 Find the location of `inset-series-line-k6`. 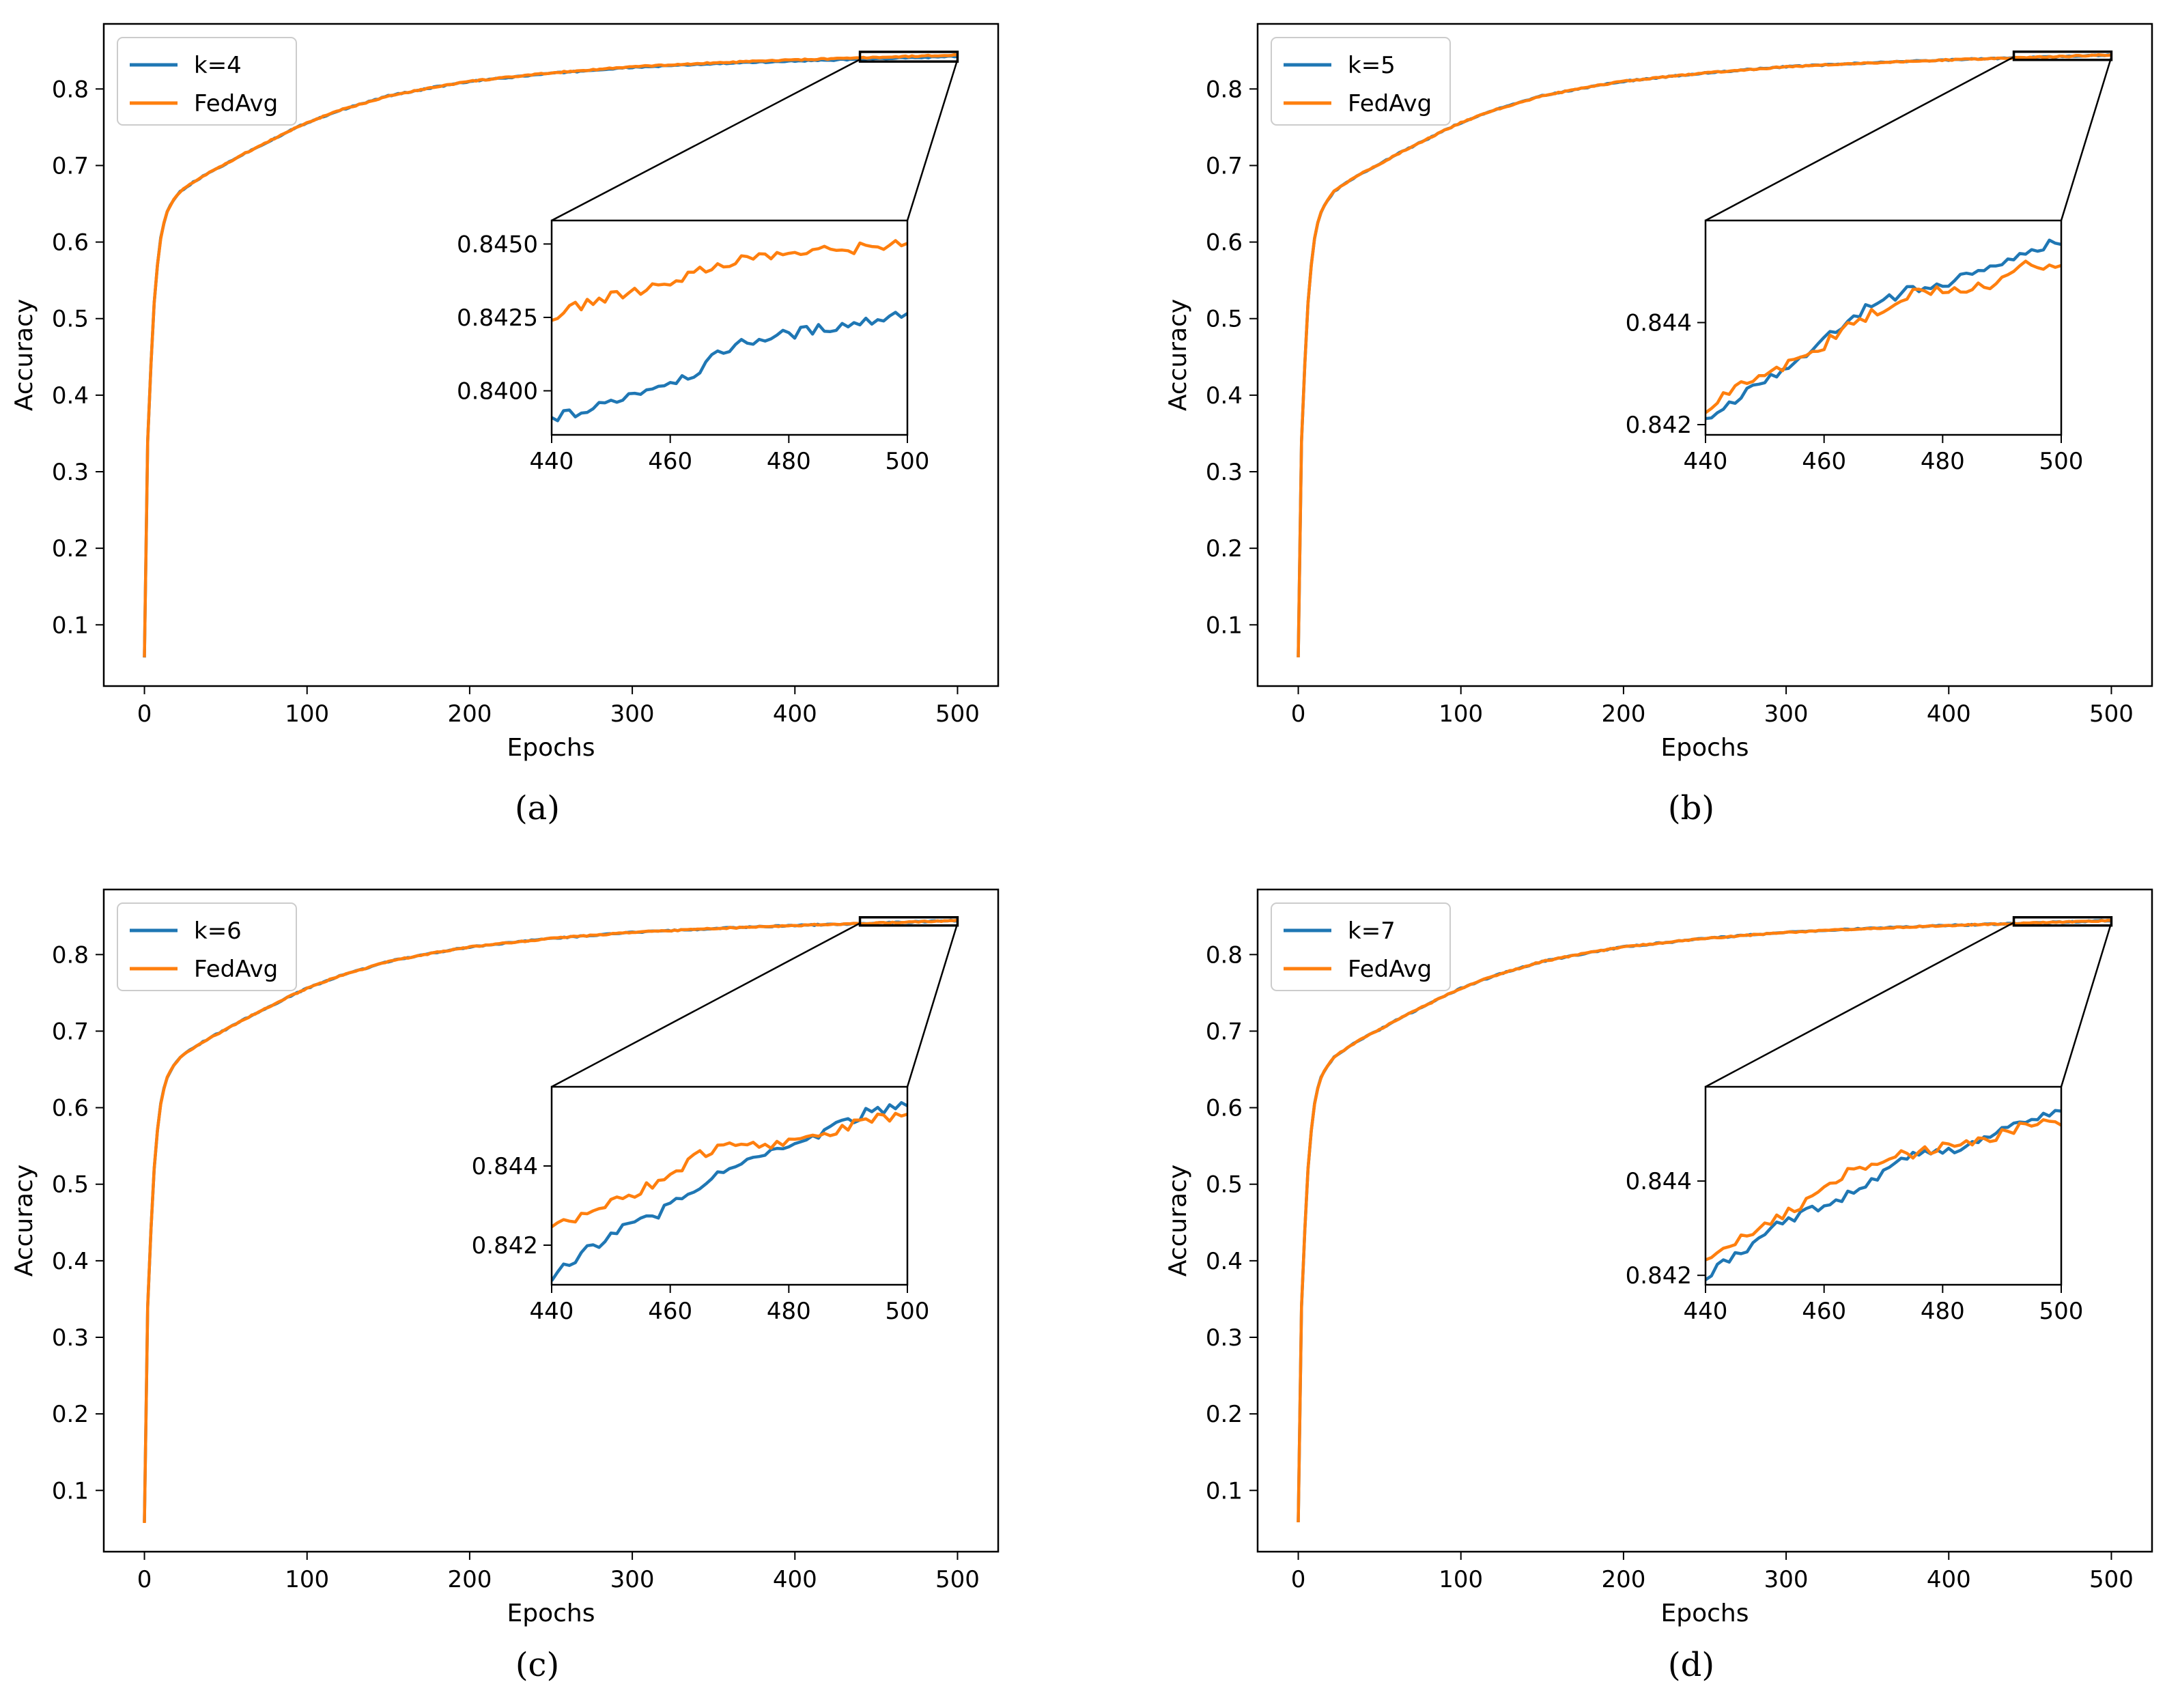

inset-series-line-k6 is located at coordinates (729, 1191).